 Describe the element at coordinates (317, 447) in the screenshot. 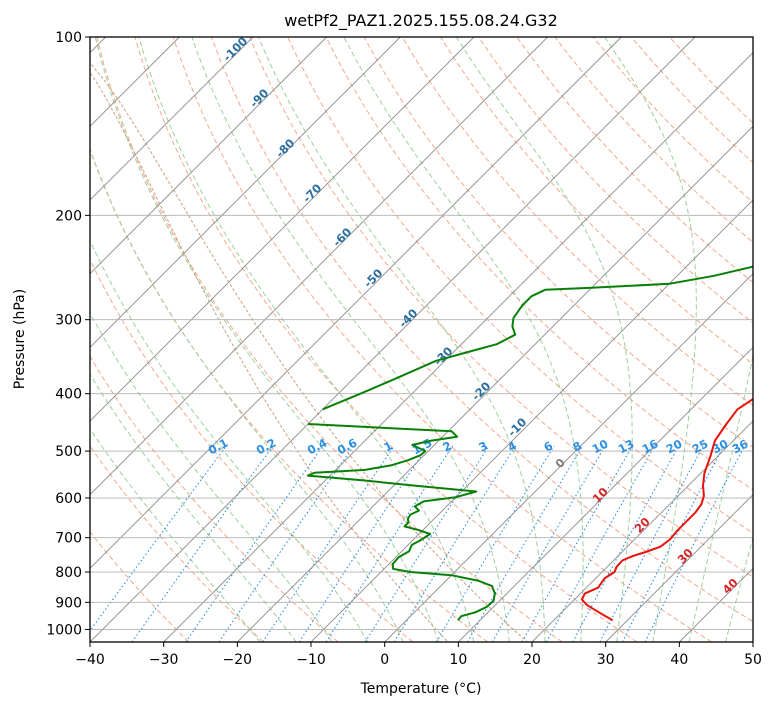

I see `mixing-ratio-label: 0.4` at that location.